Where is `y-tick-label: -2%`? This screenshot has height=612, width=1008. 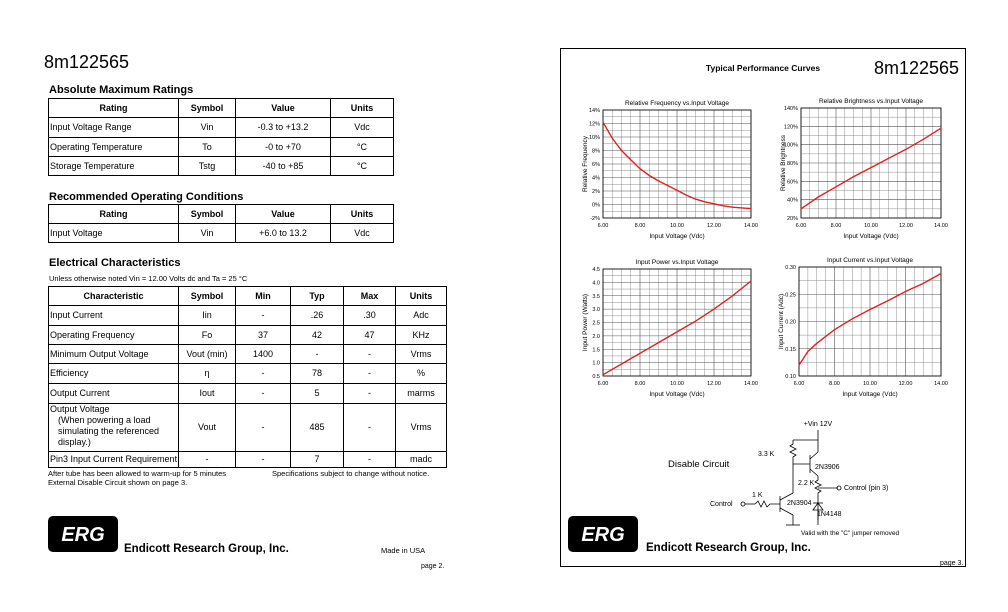 y-tick-label: -2% is located at coordinates (595, 219).